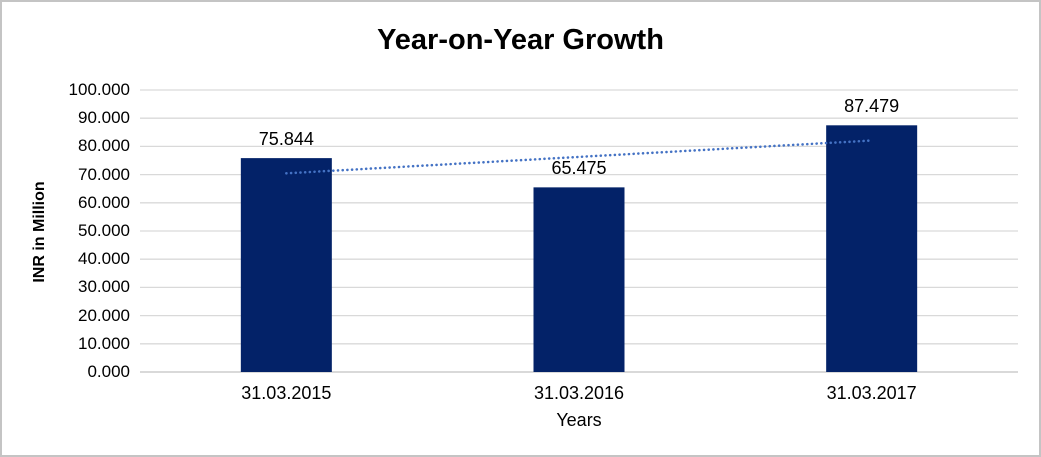 The height and width of the screenshot is (457, 1041). I want to click on trendline, so click(579, 157).